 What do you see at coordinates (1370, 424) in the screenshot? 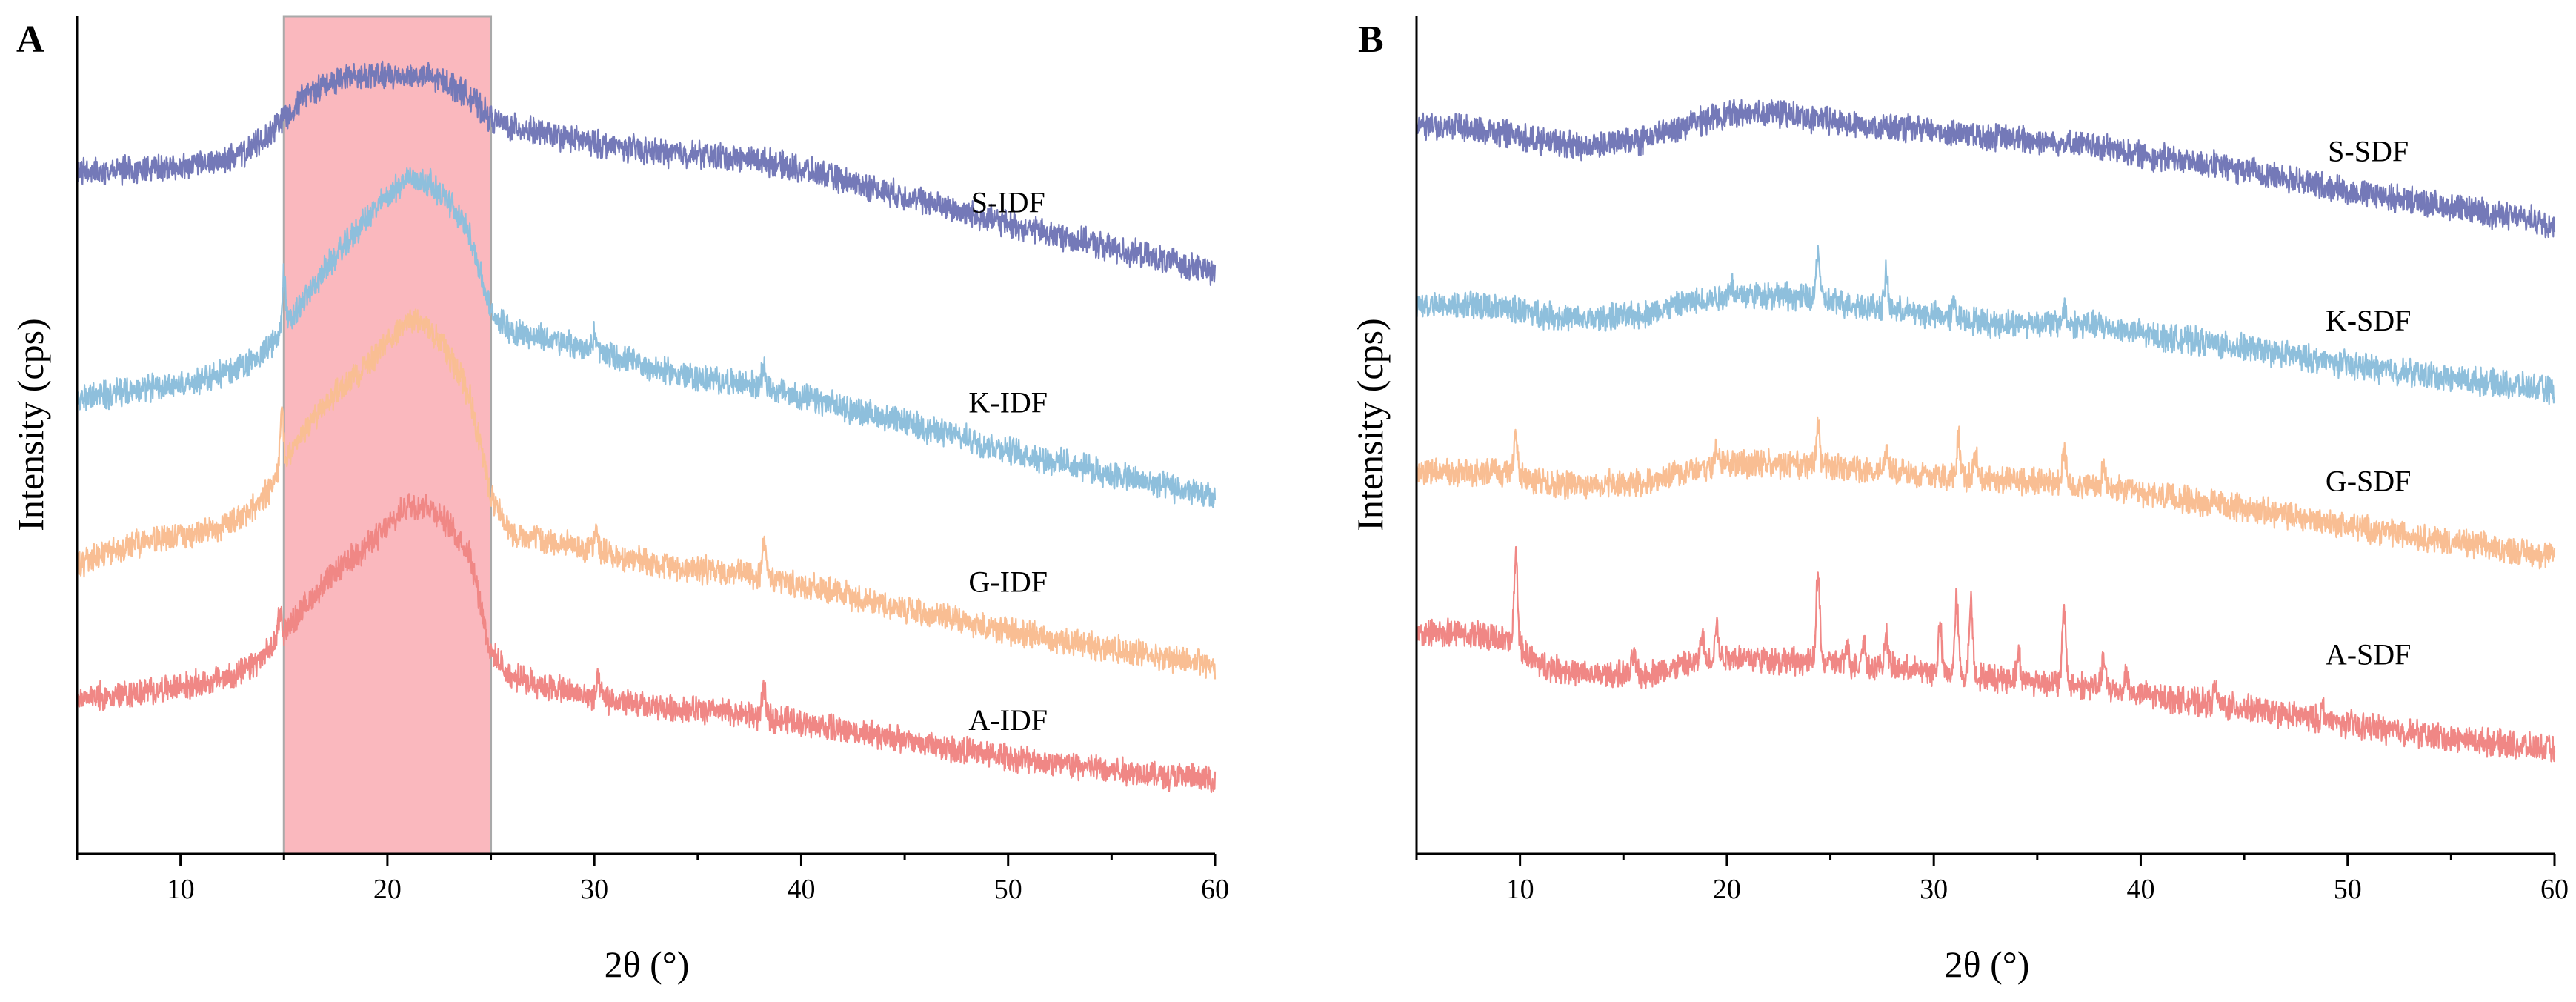
I see `panel-b-y-axis-title: Intensity (cps)` at bounding box center [1370, 424].